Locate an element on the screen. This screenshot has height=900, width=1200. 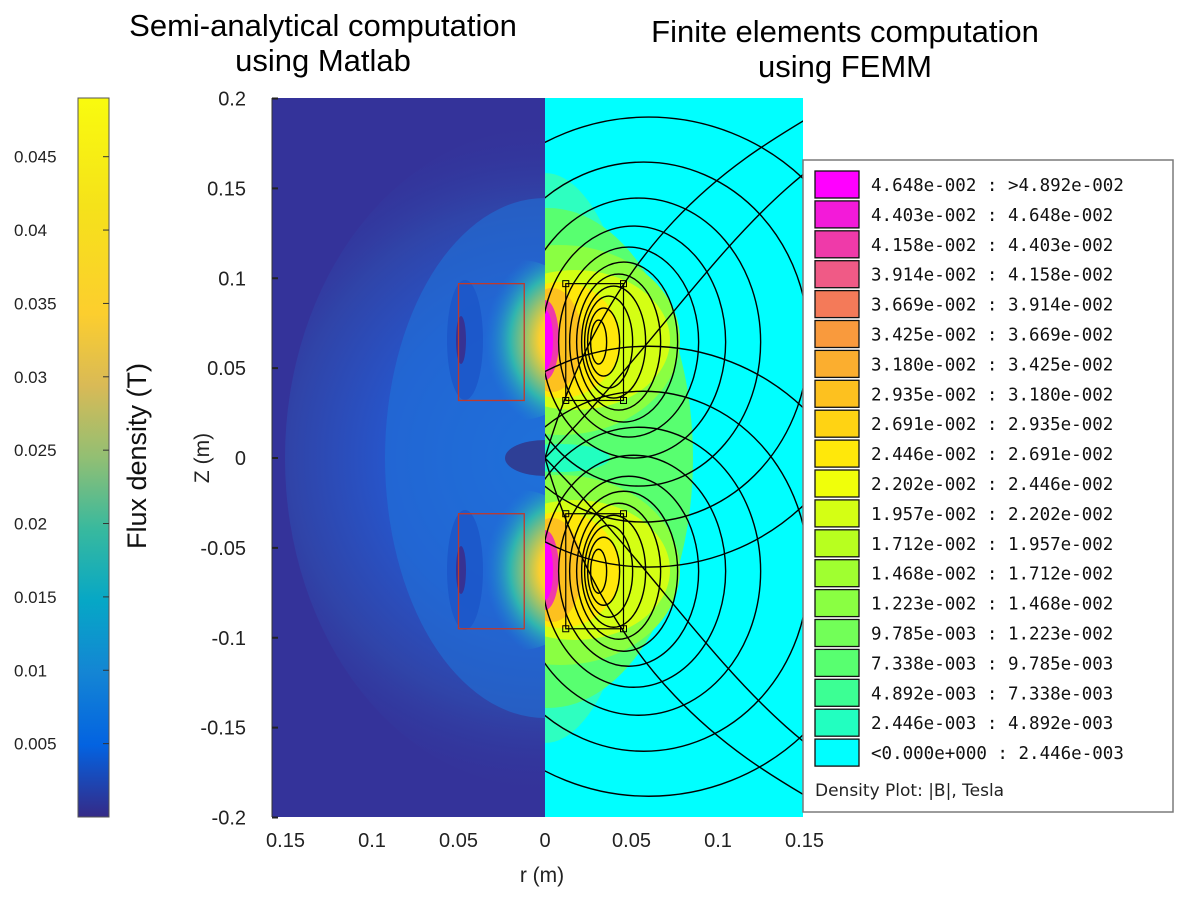
colorbar-tick-label: 0.005 is located at coordinates (35, 744).